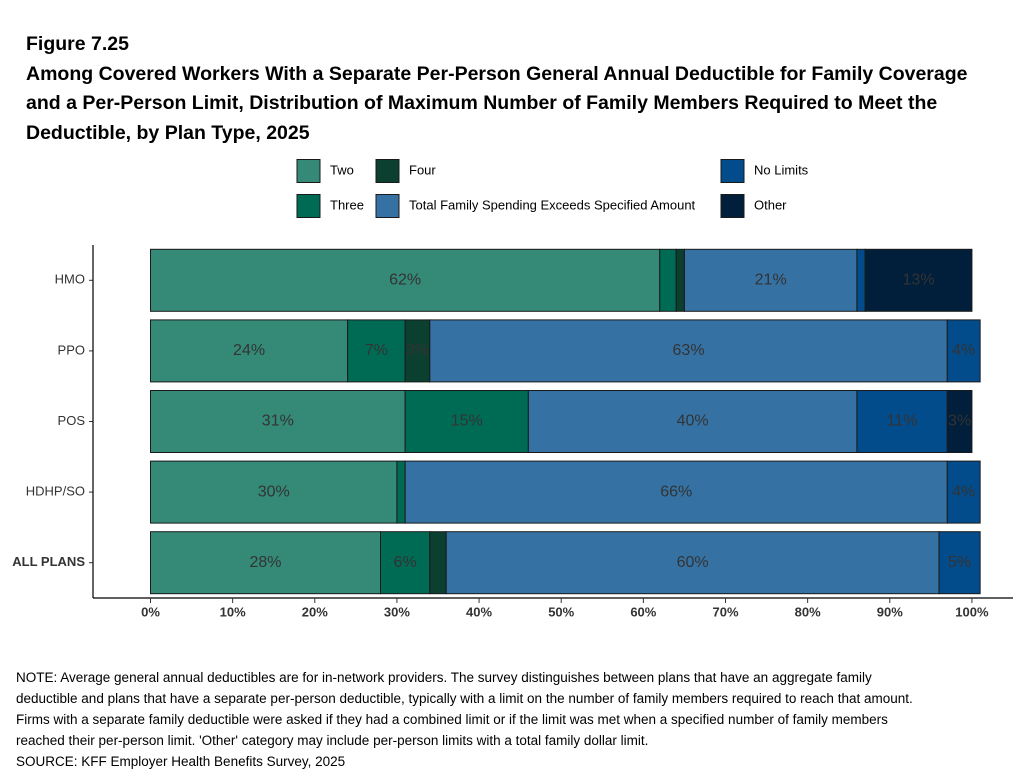  I want to click on legend-label: Four, so click(422, 169).